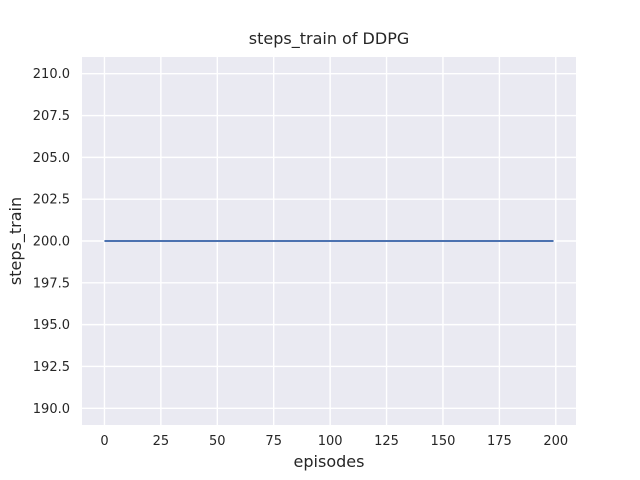 The width and height of the screenshot is (640, 480). Describe the element at coordinates (51, 283) in the screenshot. I see `y-tick-label: 197.5` at that location.